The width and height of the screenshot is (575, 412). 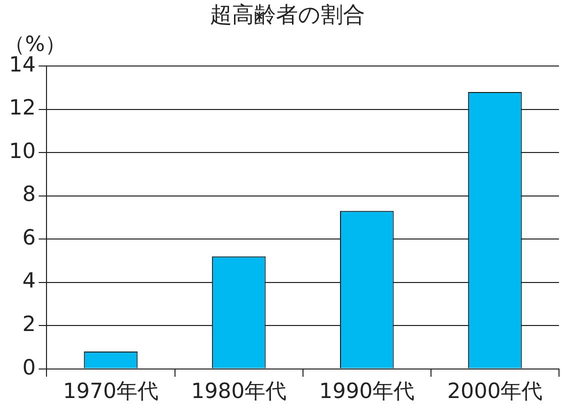 What do you see at coordinates (110, 390) in the screenshot?
I see `x-tick-label: 1970年代` at bounding box center [110, 390].